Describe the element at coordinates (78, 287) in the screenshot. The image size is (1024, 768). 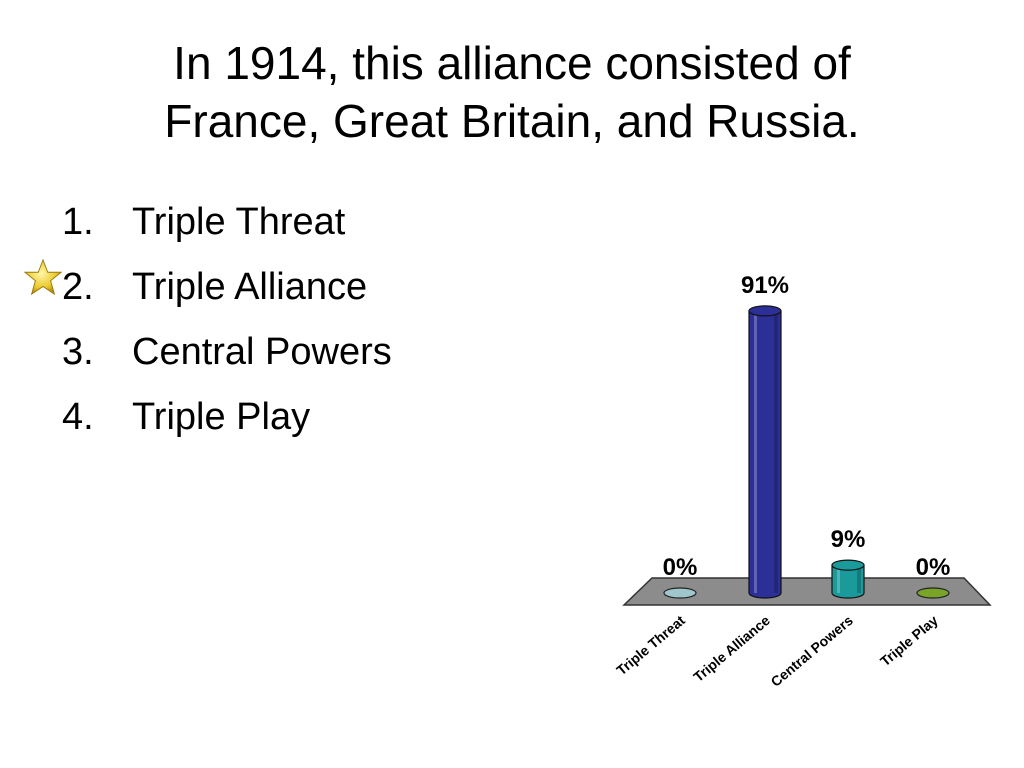
I see `answer-number: 2.` at that location.